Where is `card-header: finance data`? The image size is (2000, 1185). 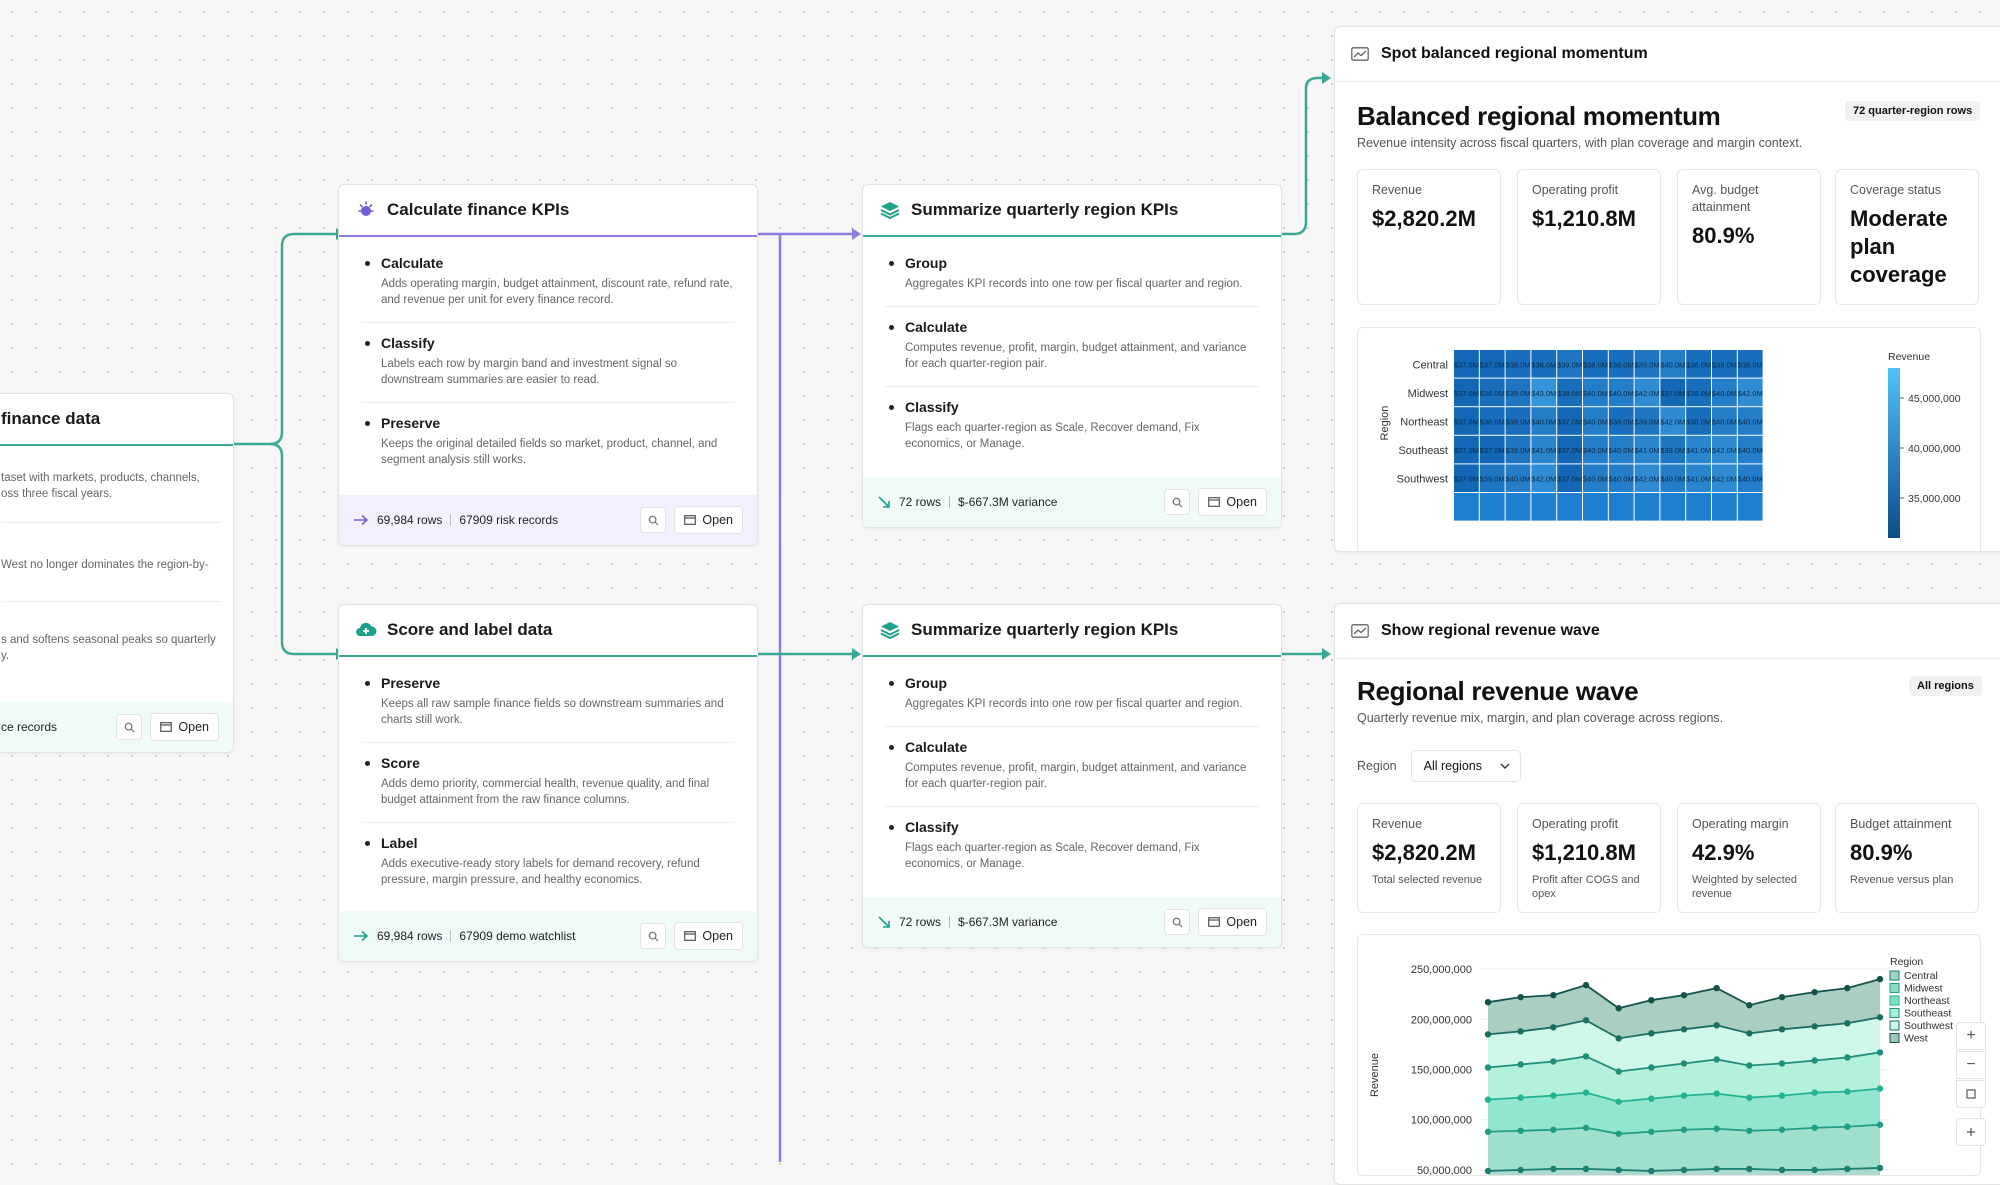
card-header: finance data is located at coordinates (116, 419).